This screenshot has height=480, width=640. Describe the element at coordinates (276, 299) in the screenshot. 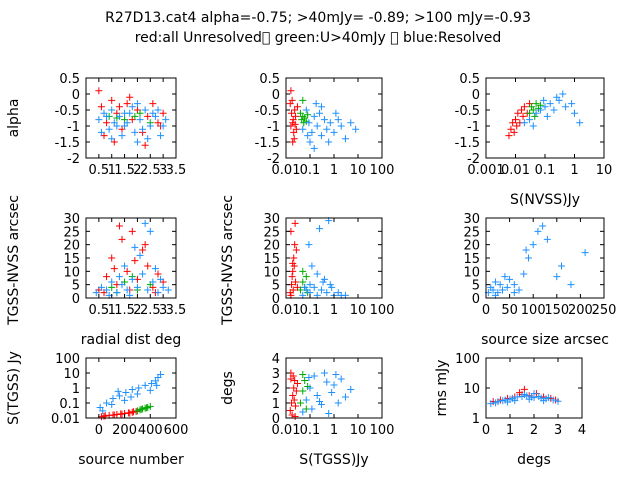

I see `y-tick-label: 0` at that location.